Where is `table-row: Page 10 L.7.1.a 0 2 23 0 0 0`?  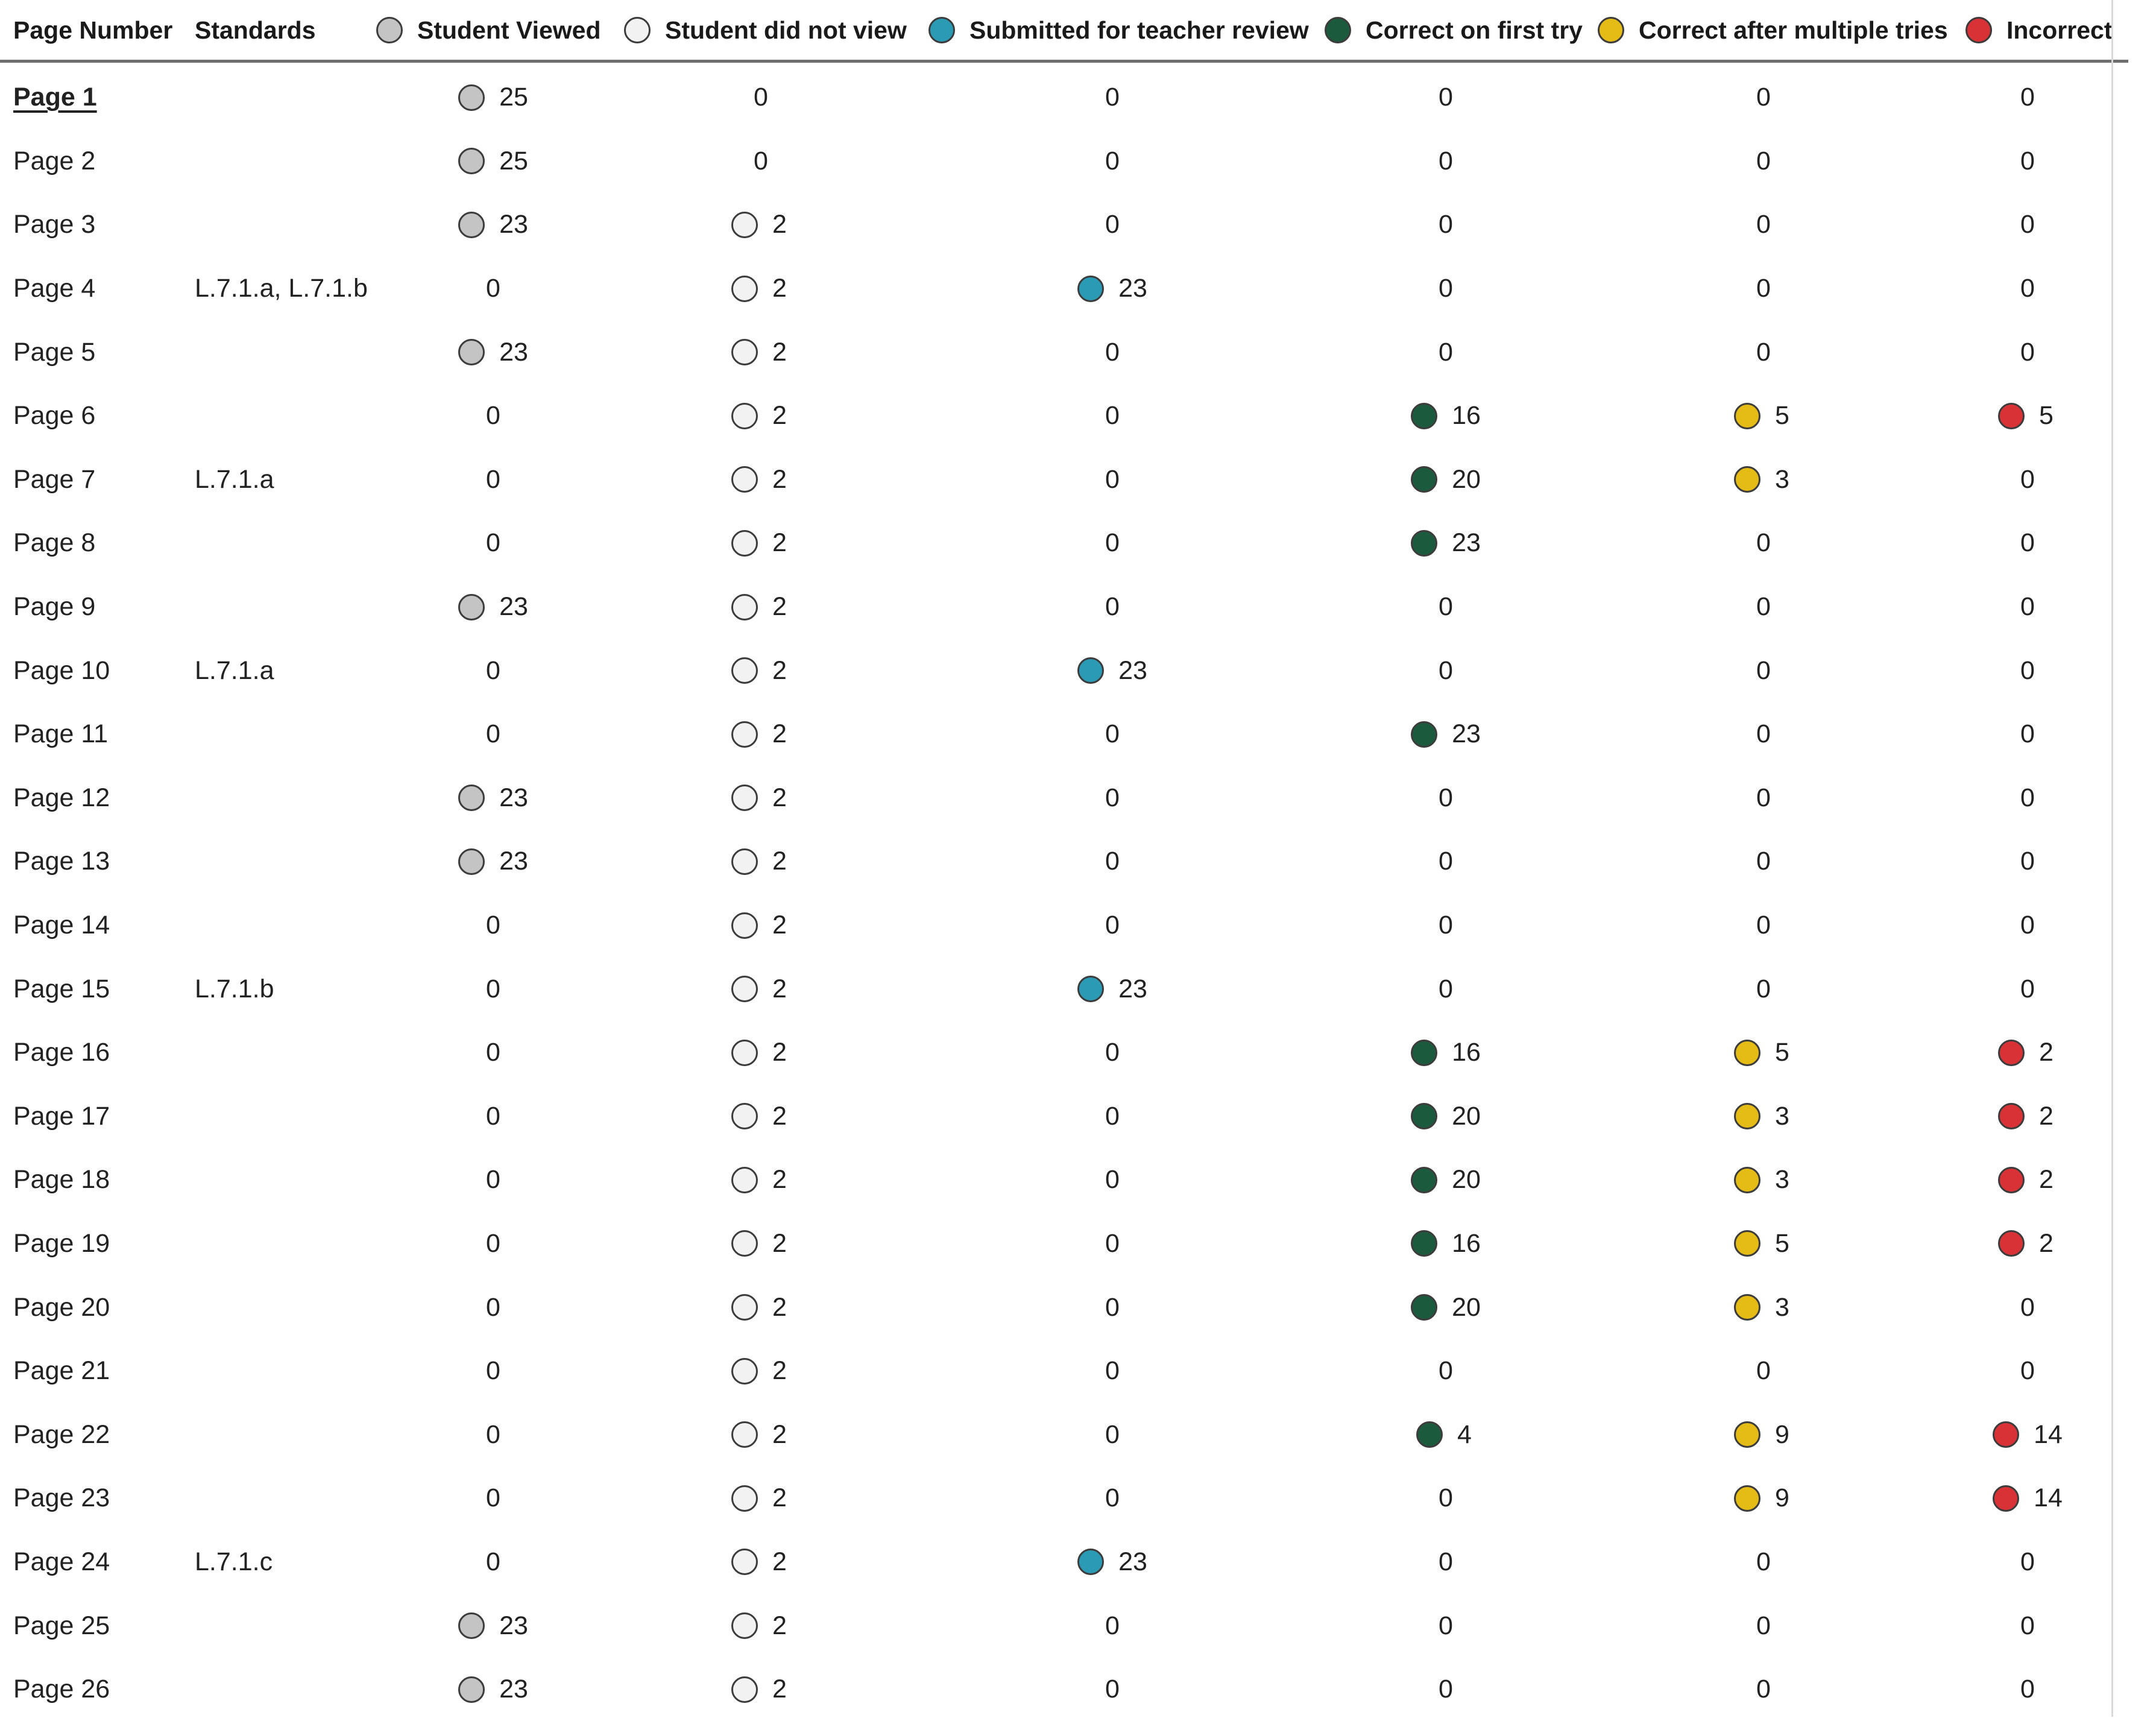 table-row: Page 10 L.7.1.a 0 2 23 0 0 0 is located at coordinates (1064, 671).